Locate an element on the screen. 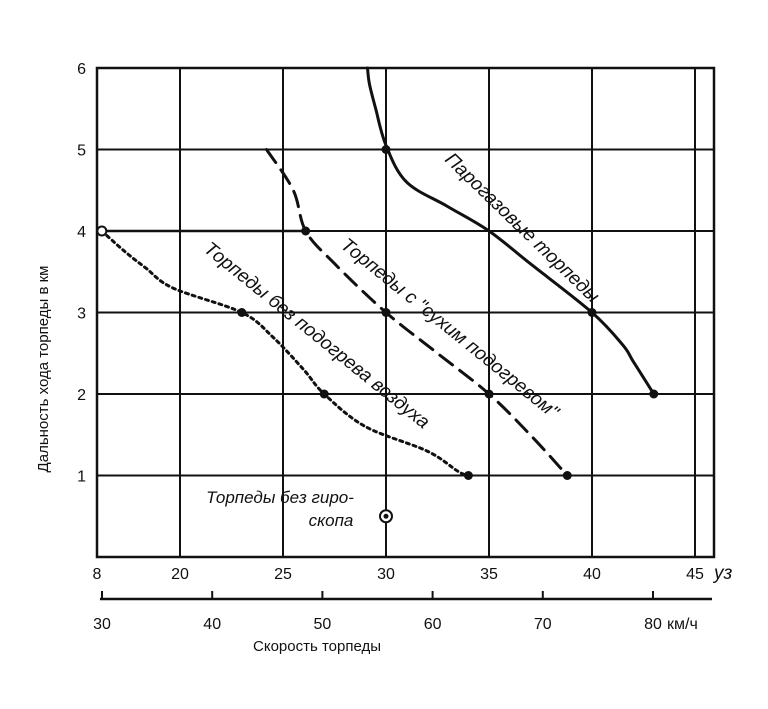  y-tick-5: 6 is located at coordinates (81, 69).